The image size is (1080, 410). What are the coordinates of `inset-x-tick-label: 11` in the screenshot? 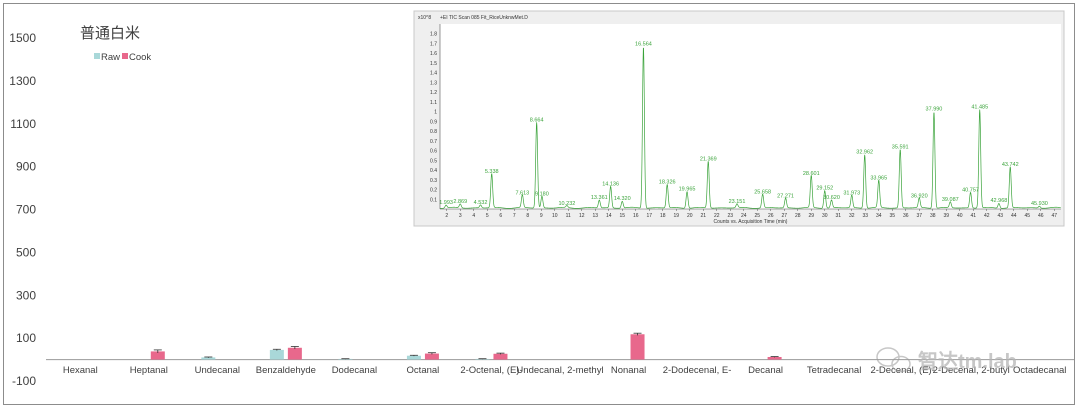 It's located at (568, 216).